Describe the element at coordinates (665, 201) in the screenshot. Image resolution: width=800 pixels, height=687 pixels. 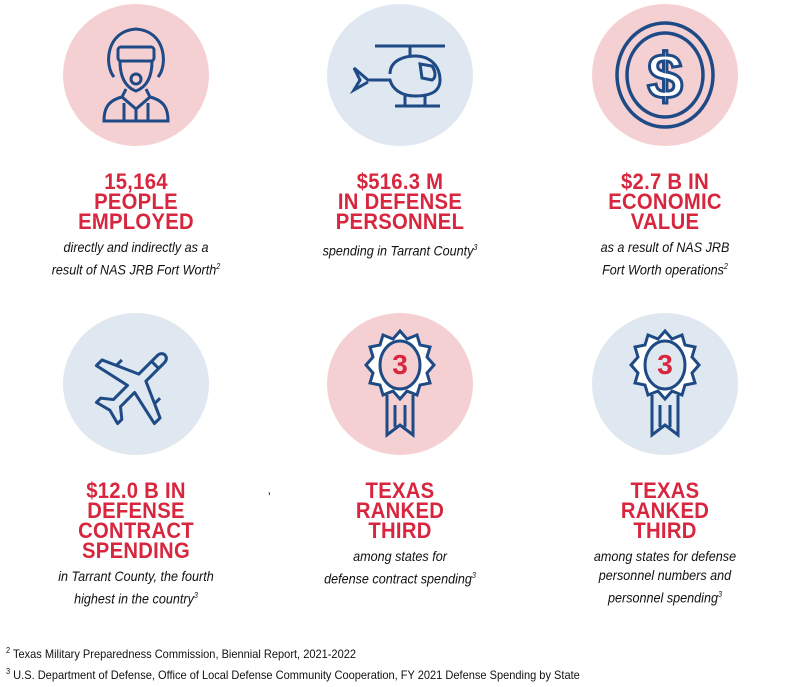
I see `stat-heading: $2.7 B IN ECONOMIC VALUE` at that location.